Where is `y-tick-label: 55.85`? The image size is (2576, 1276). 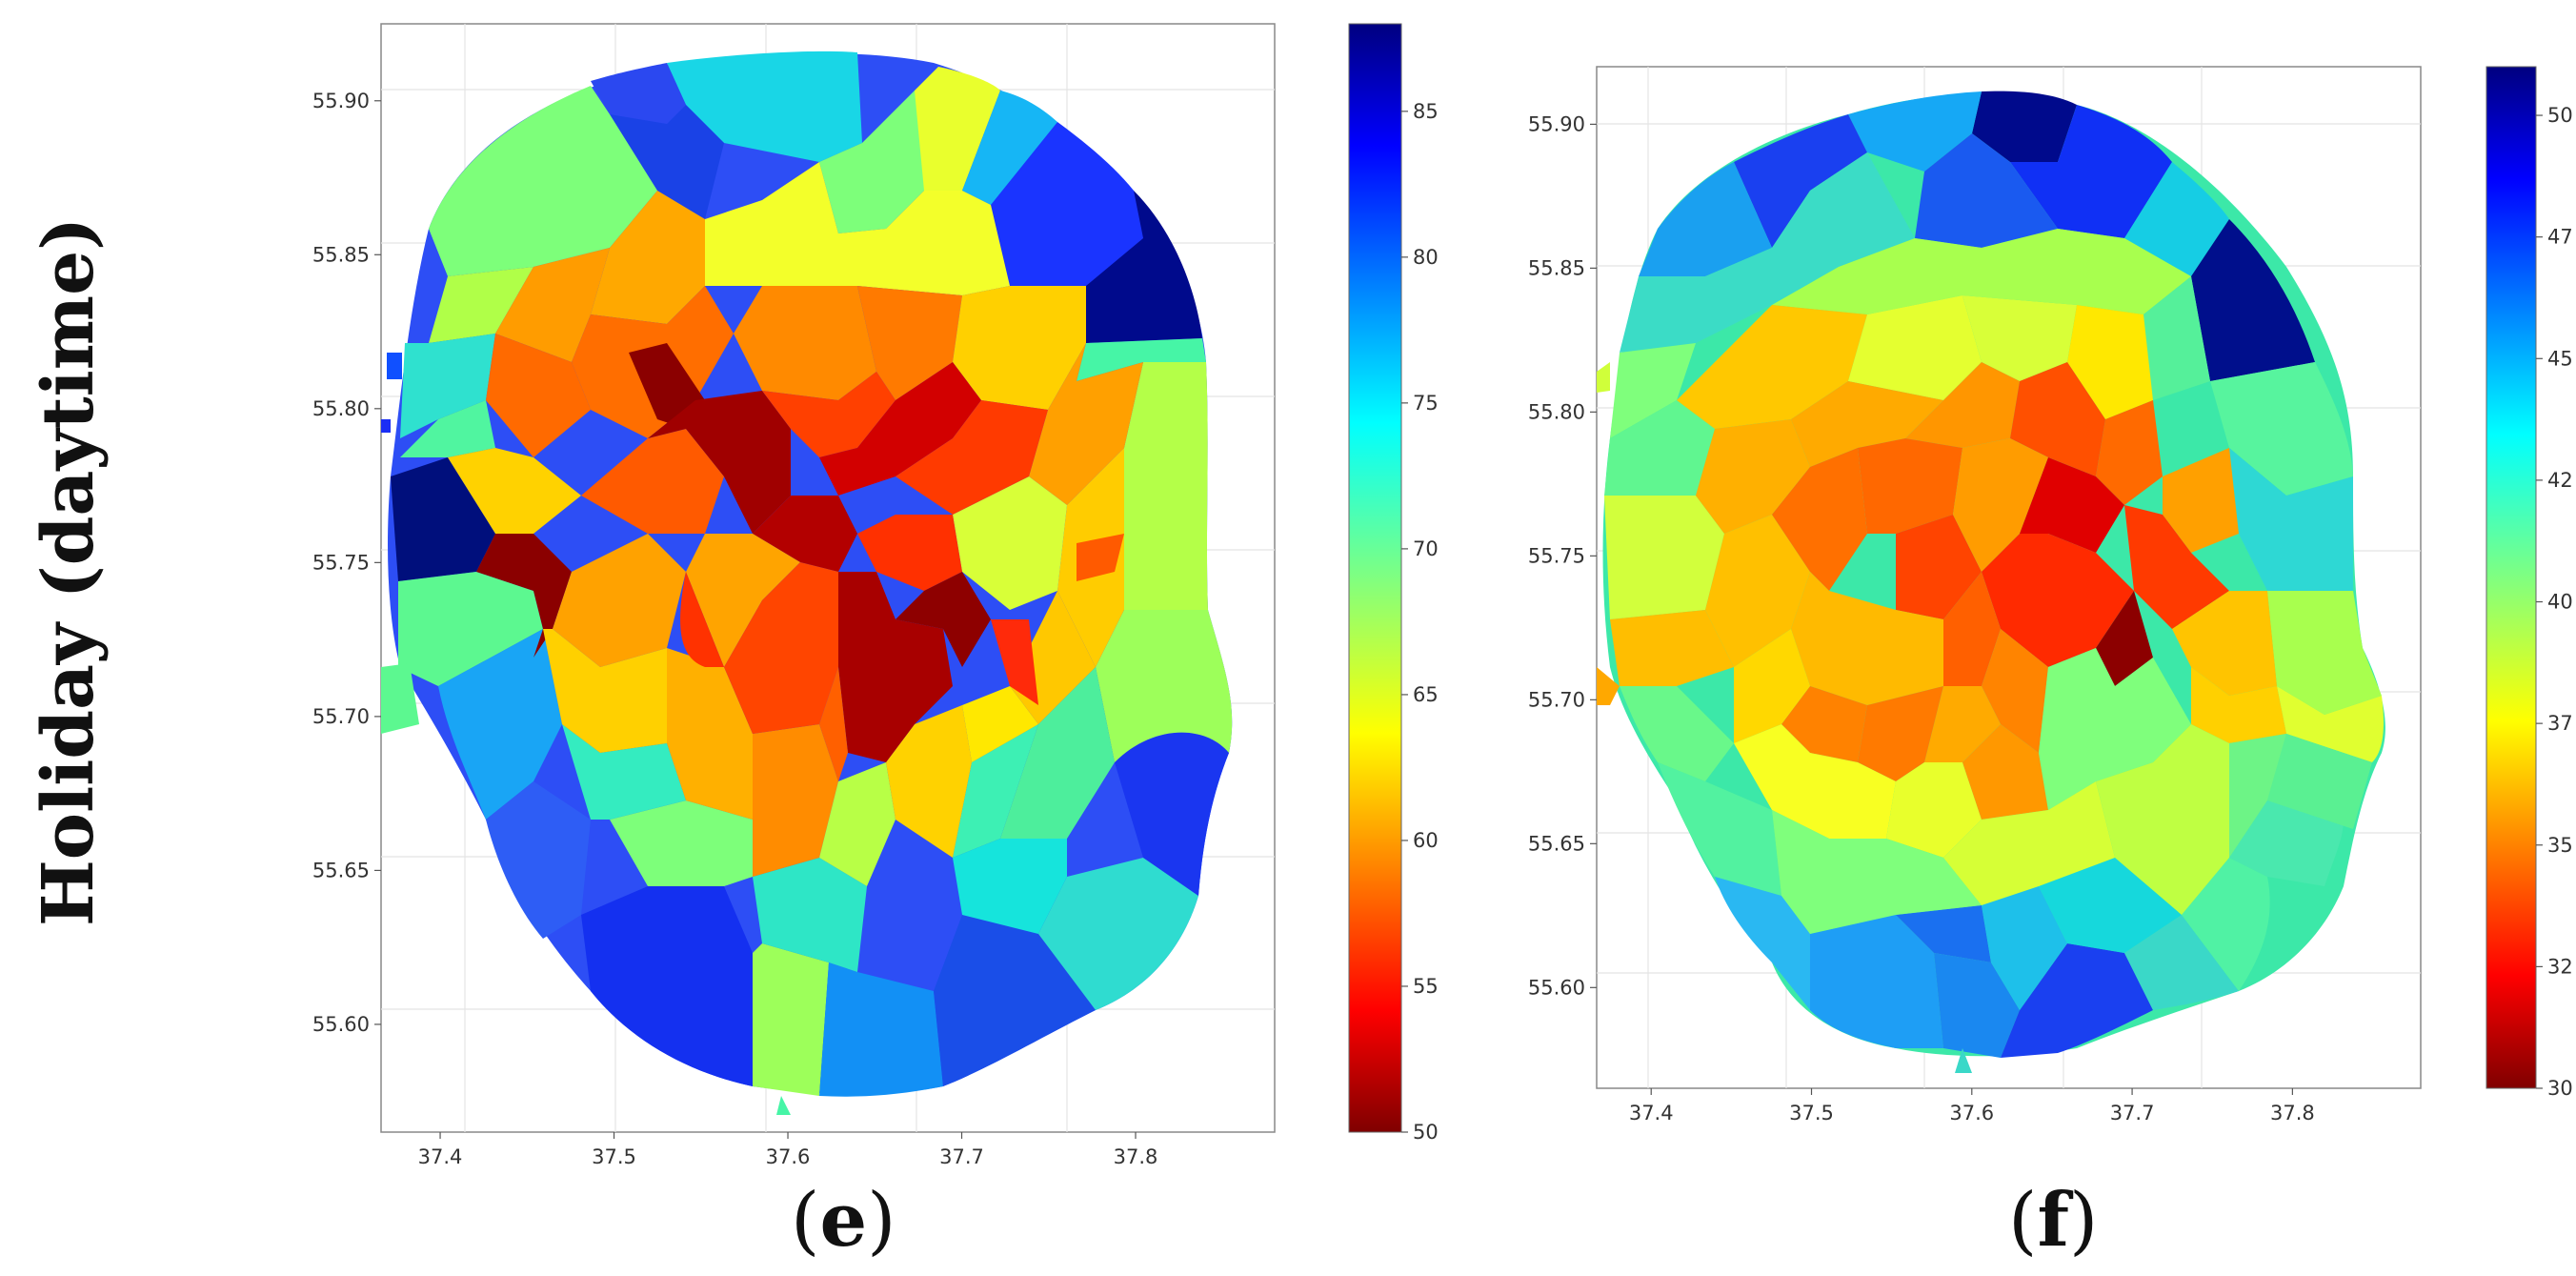
y-tick-label: 55.85 is located at coordinates (341, 255).